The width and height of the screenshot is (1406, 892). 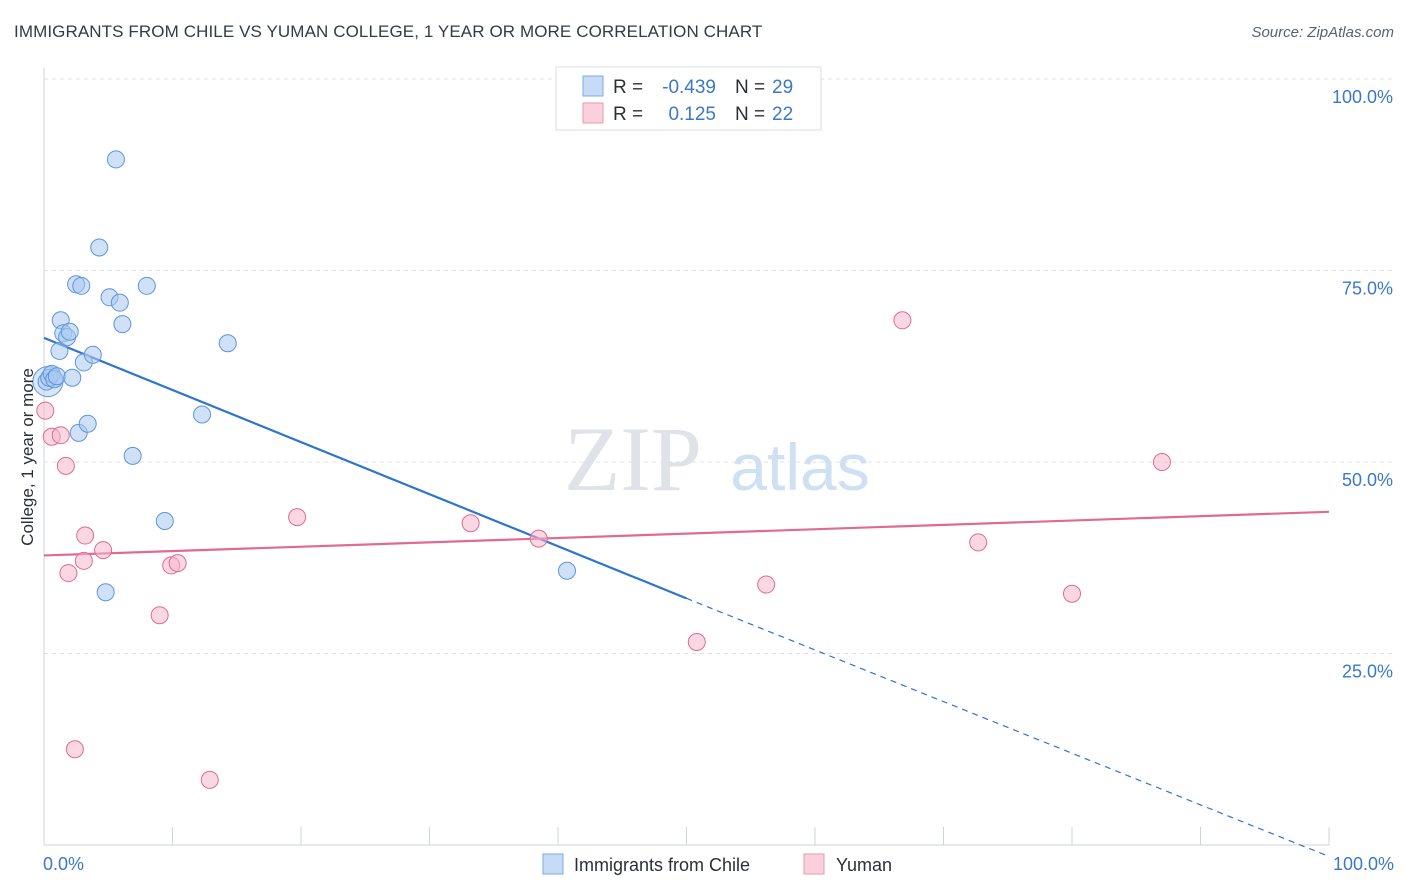 What do you see at coordinates (1322, 32) in the screenshot?
I see `source-label: Source: ZipAtlas.com` at bounding box center [1322, 32].